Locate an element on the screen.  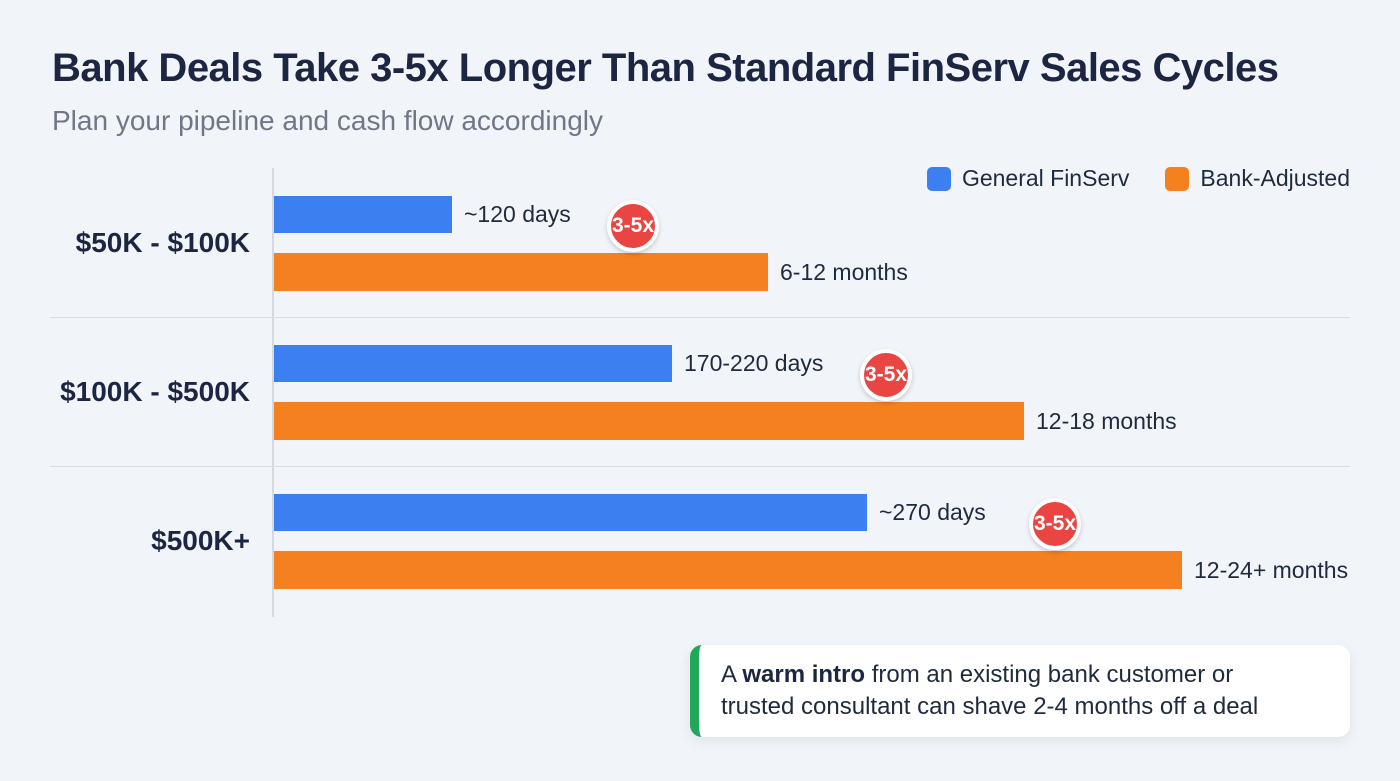
legend-swatch-blue is located at coordinates (938, 178).